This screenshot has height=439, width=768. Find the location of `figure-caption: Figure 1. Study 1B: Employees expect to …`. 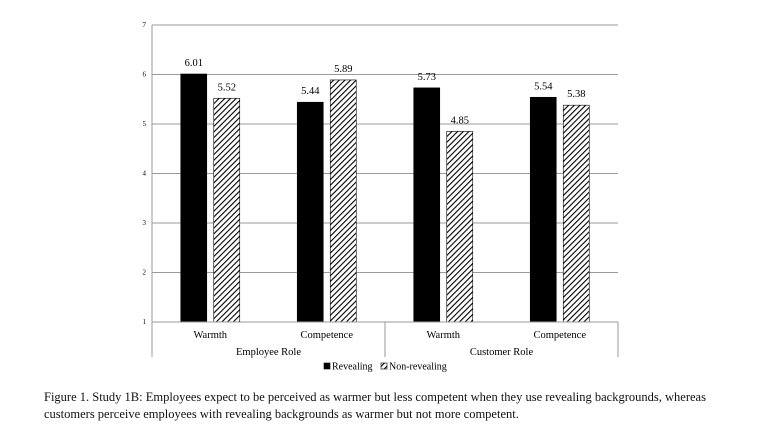

figure-caption: Figure 1. Study 1B: Employees expect to … is located at coordinates (375, 405).